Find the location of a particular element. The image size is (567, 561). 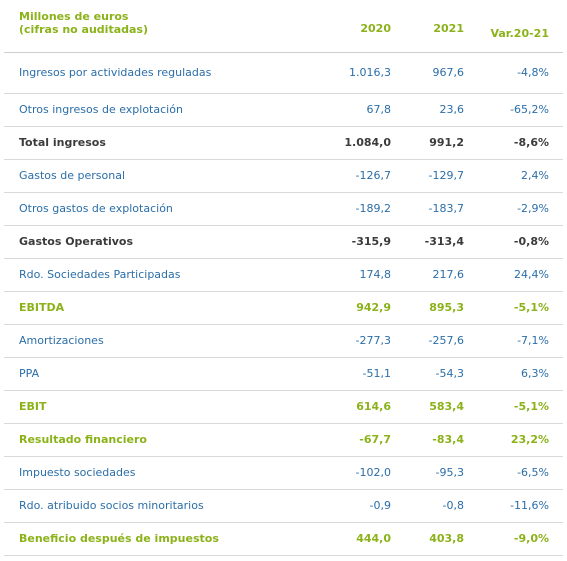

table-row: EBIT 614,6 583,4 -5,1% is located at coordinates (283, 407).